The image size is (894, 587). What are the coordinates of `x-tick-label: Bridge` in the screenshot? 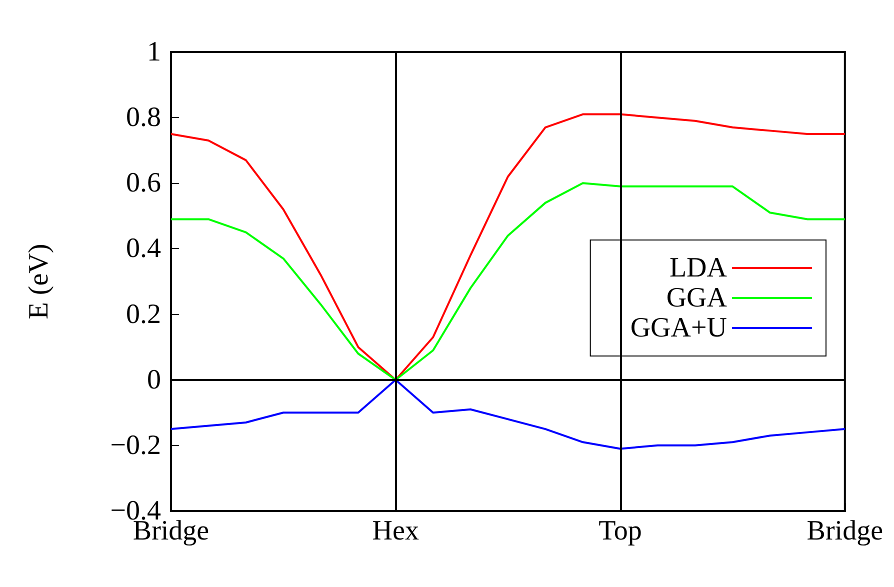 It's located at (845, 531).